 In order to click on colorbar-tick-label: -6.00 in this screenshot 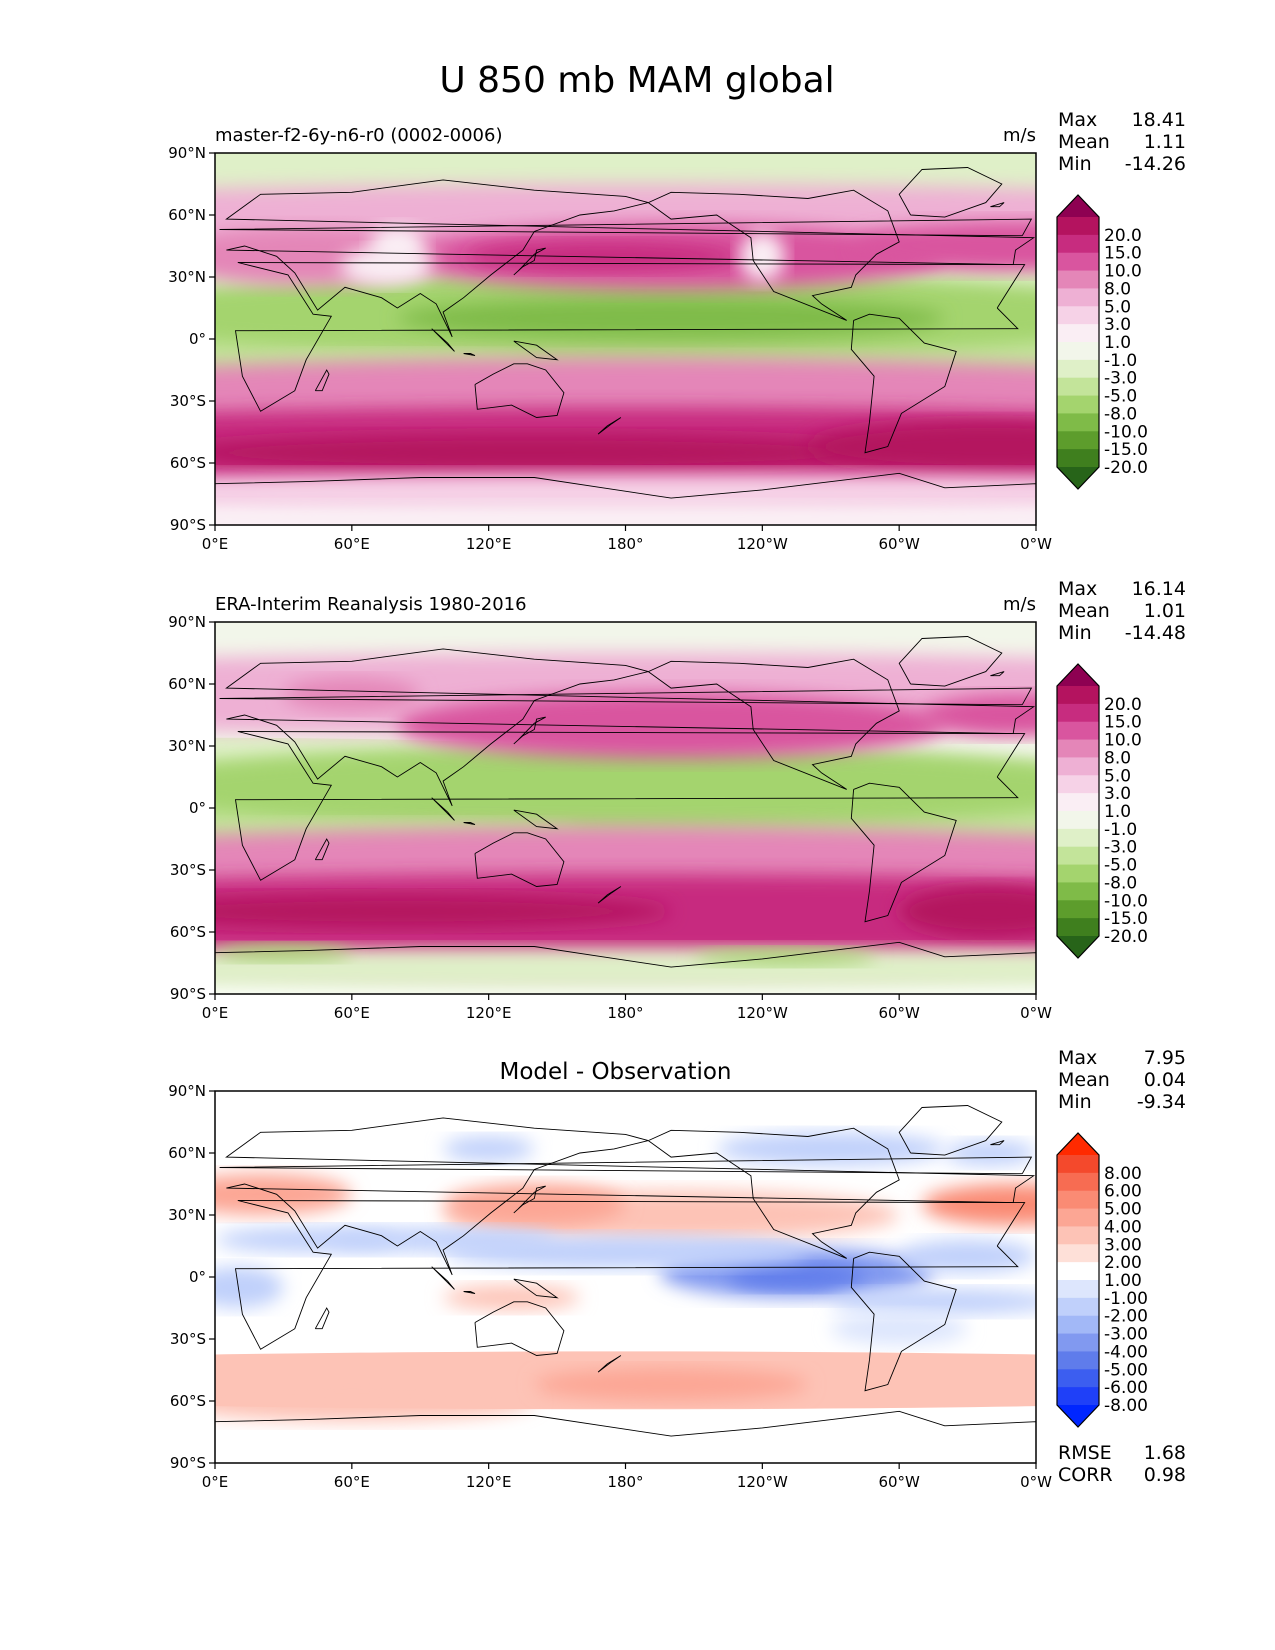, I will do `click(1126, 1388)`.